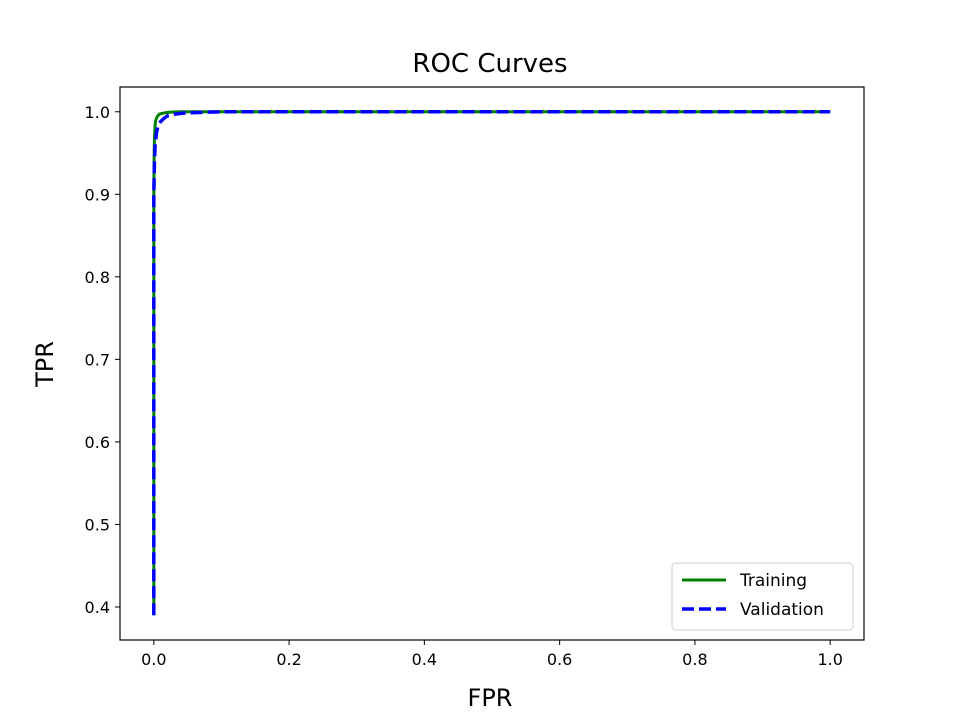 This screenshot has height=721, width=961. I want to click on x-tick-label: 0.8, so click(694, 659).